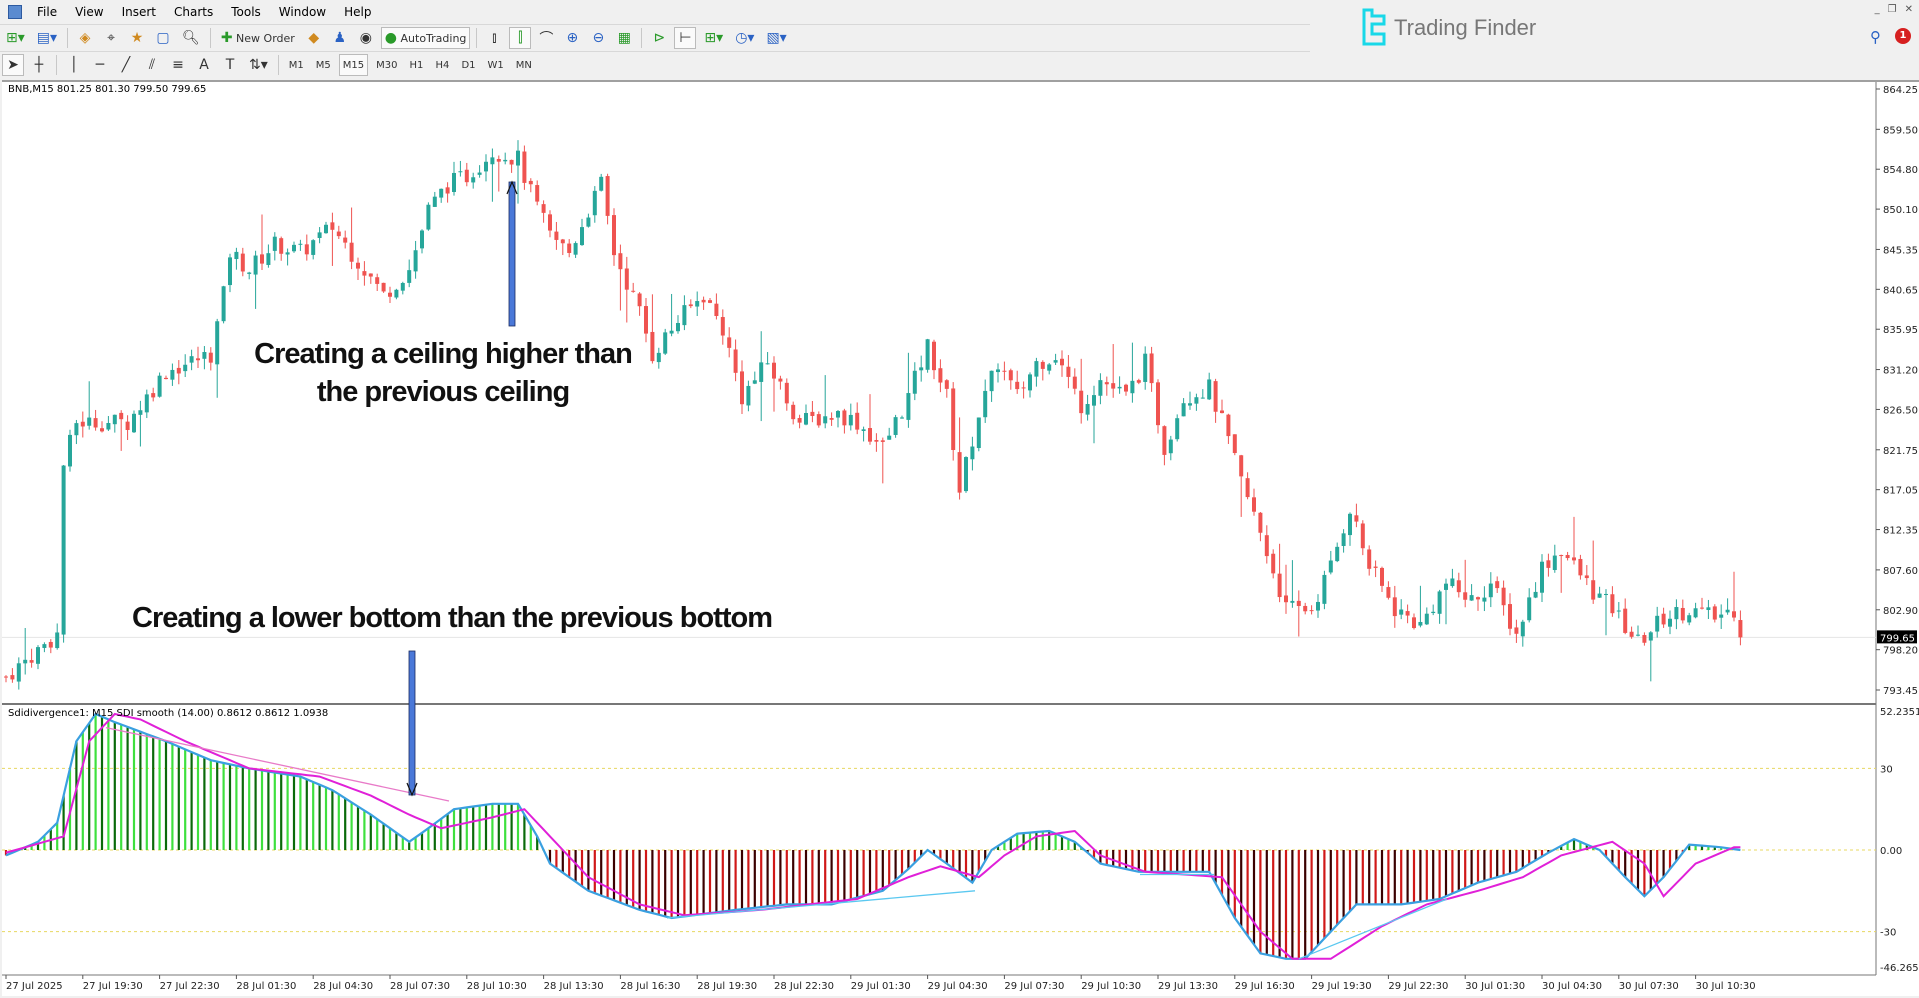 The image size is (1919, 998). Describe the element at coordinates (442, 65) in the screenshot. I see `timeframe-h4: H4` at that location.